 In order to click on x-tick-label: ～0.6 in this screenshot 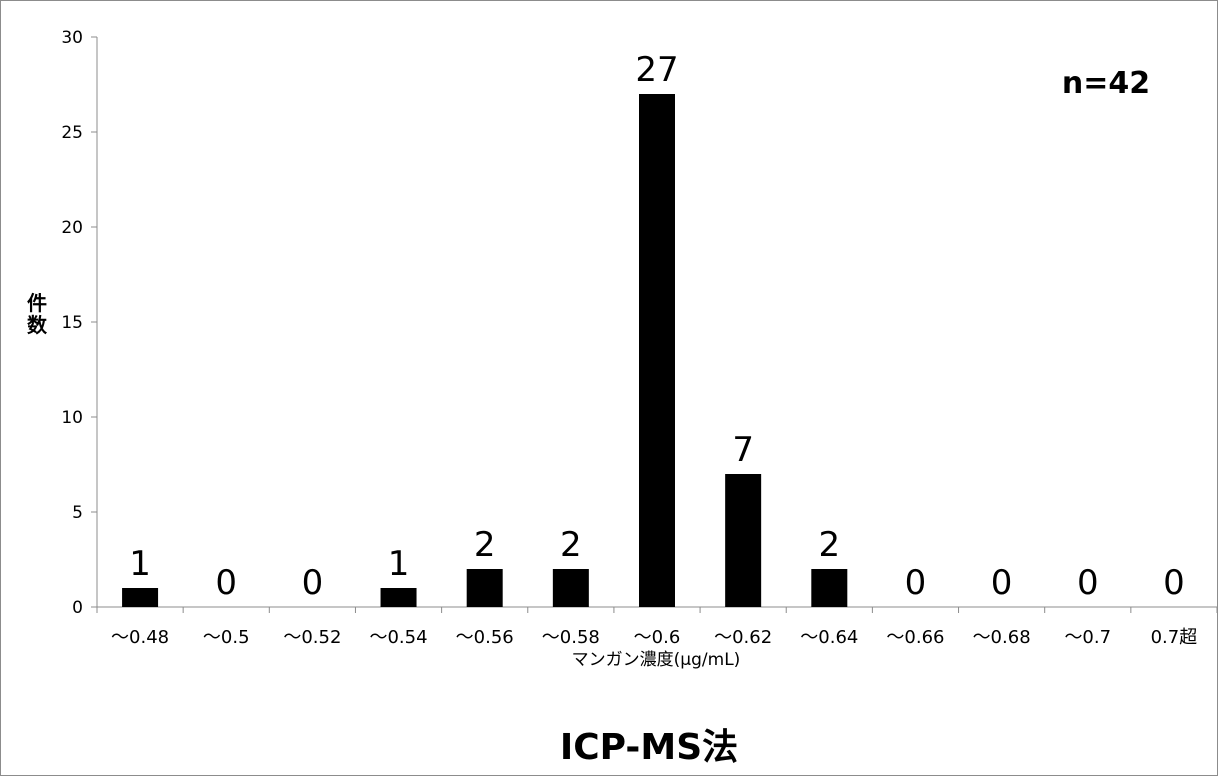, I will do `click(657, 637)`.